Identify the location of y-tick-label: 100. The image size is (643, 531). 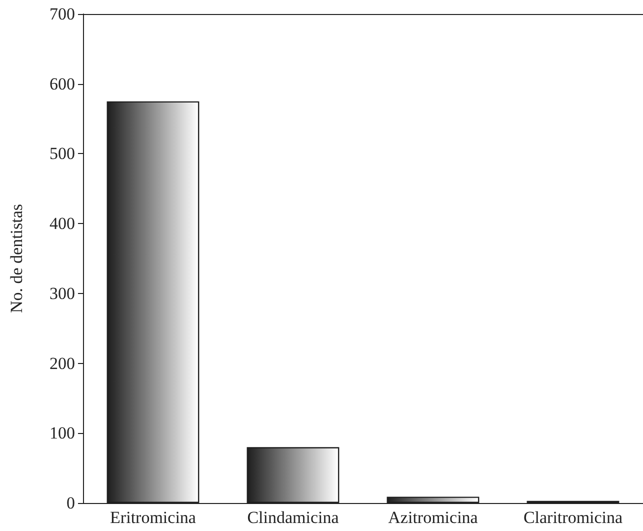
(62, 433).